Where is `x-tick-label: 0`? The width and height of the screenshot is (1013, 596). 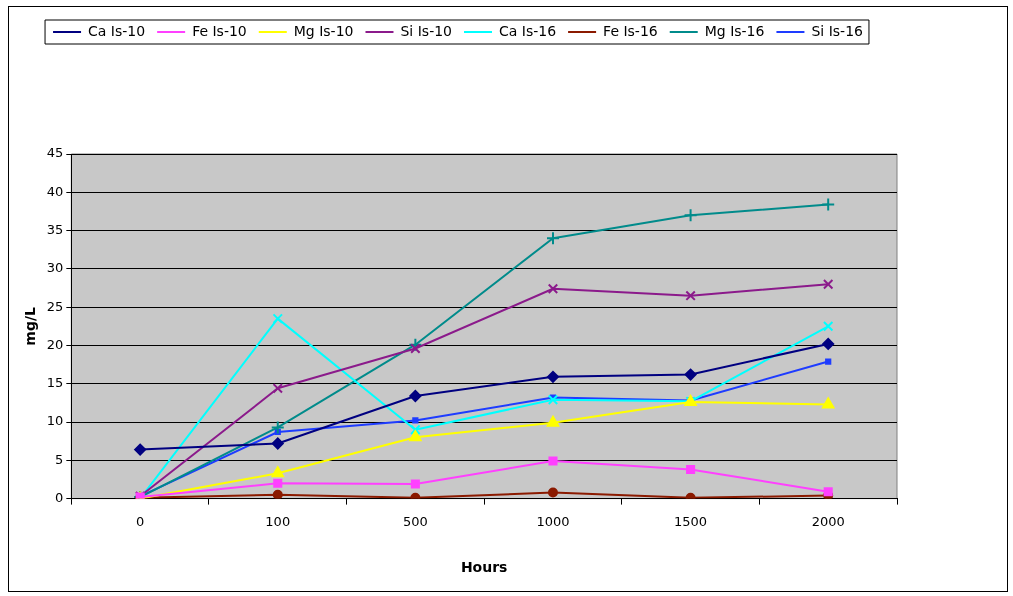
x-tick-label: 0 is located at coordinates (140, 521).